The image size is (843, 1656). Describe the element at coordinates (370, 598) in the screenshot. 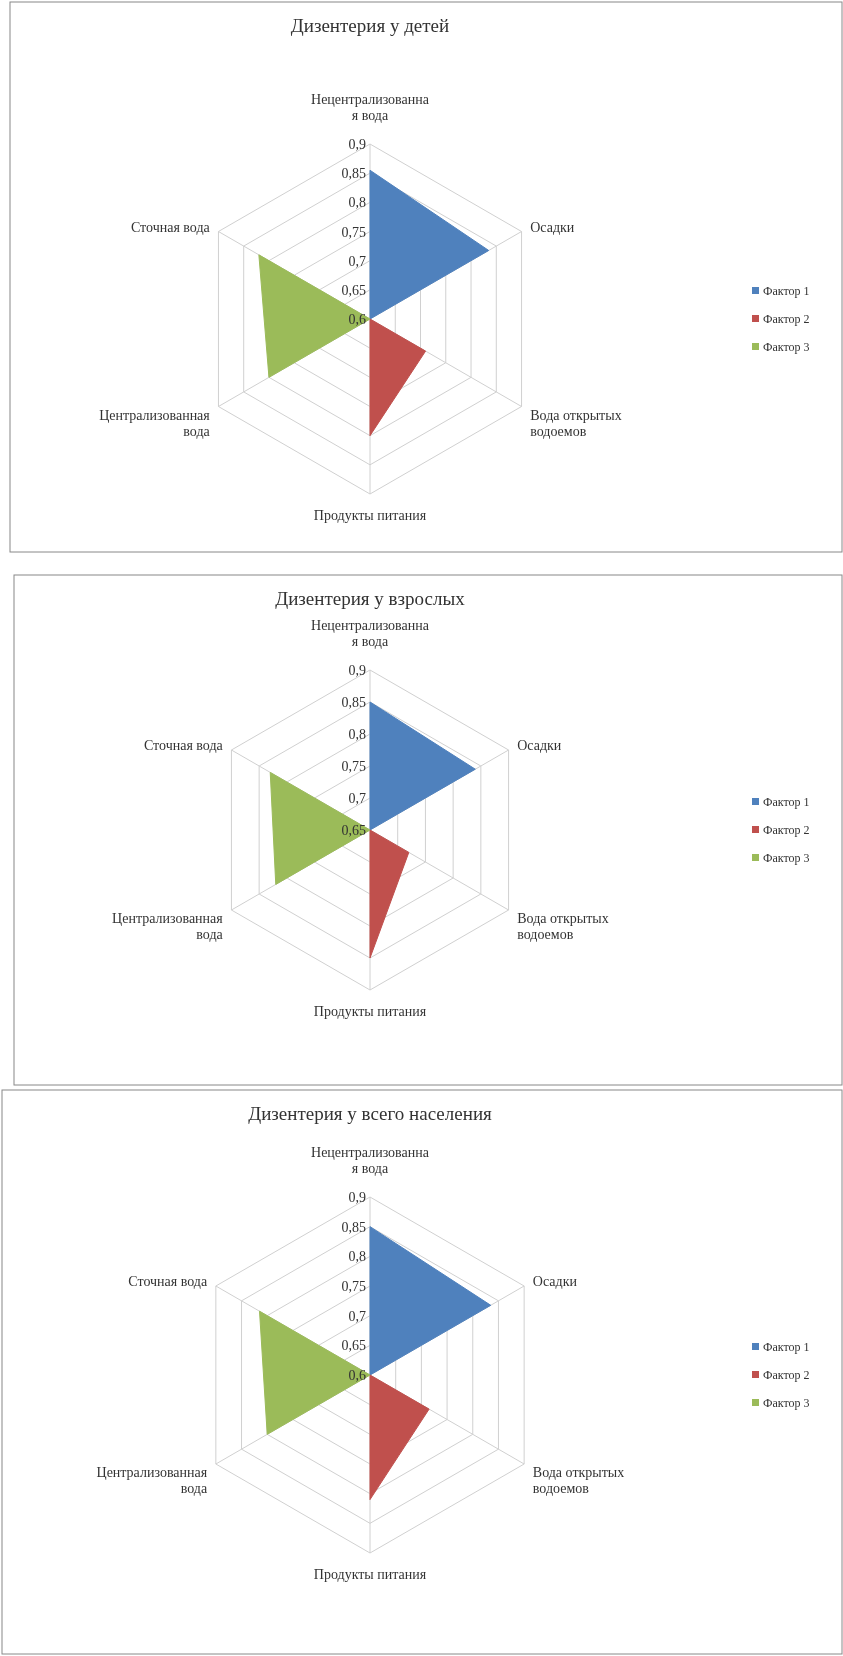

I see `chart-title: Дизентерия у взрослых` at that location.